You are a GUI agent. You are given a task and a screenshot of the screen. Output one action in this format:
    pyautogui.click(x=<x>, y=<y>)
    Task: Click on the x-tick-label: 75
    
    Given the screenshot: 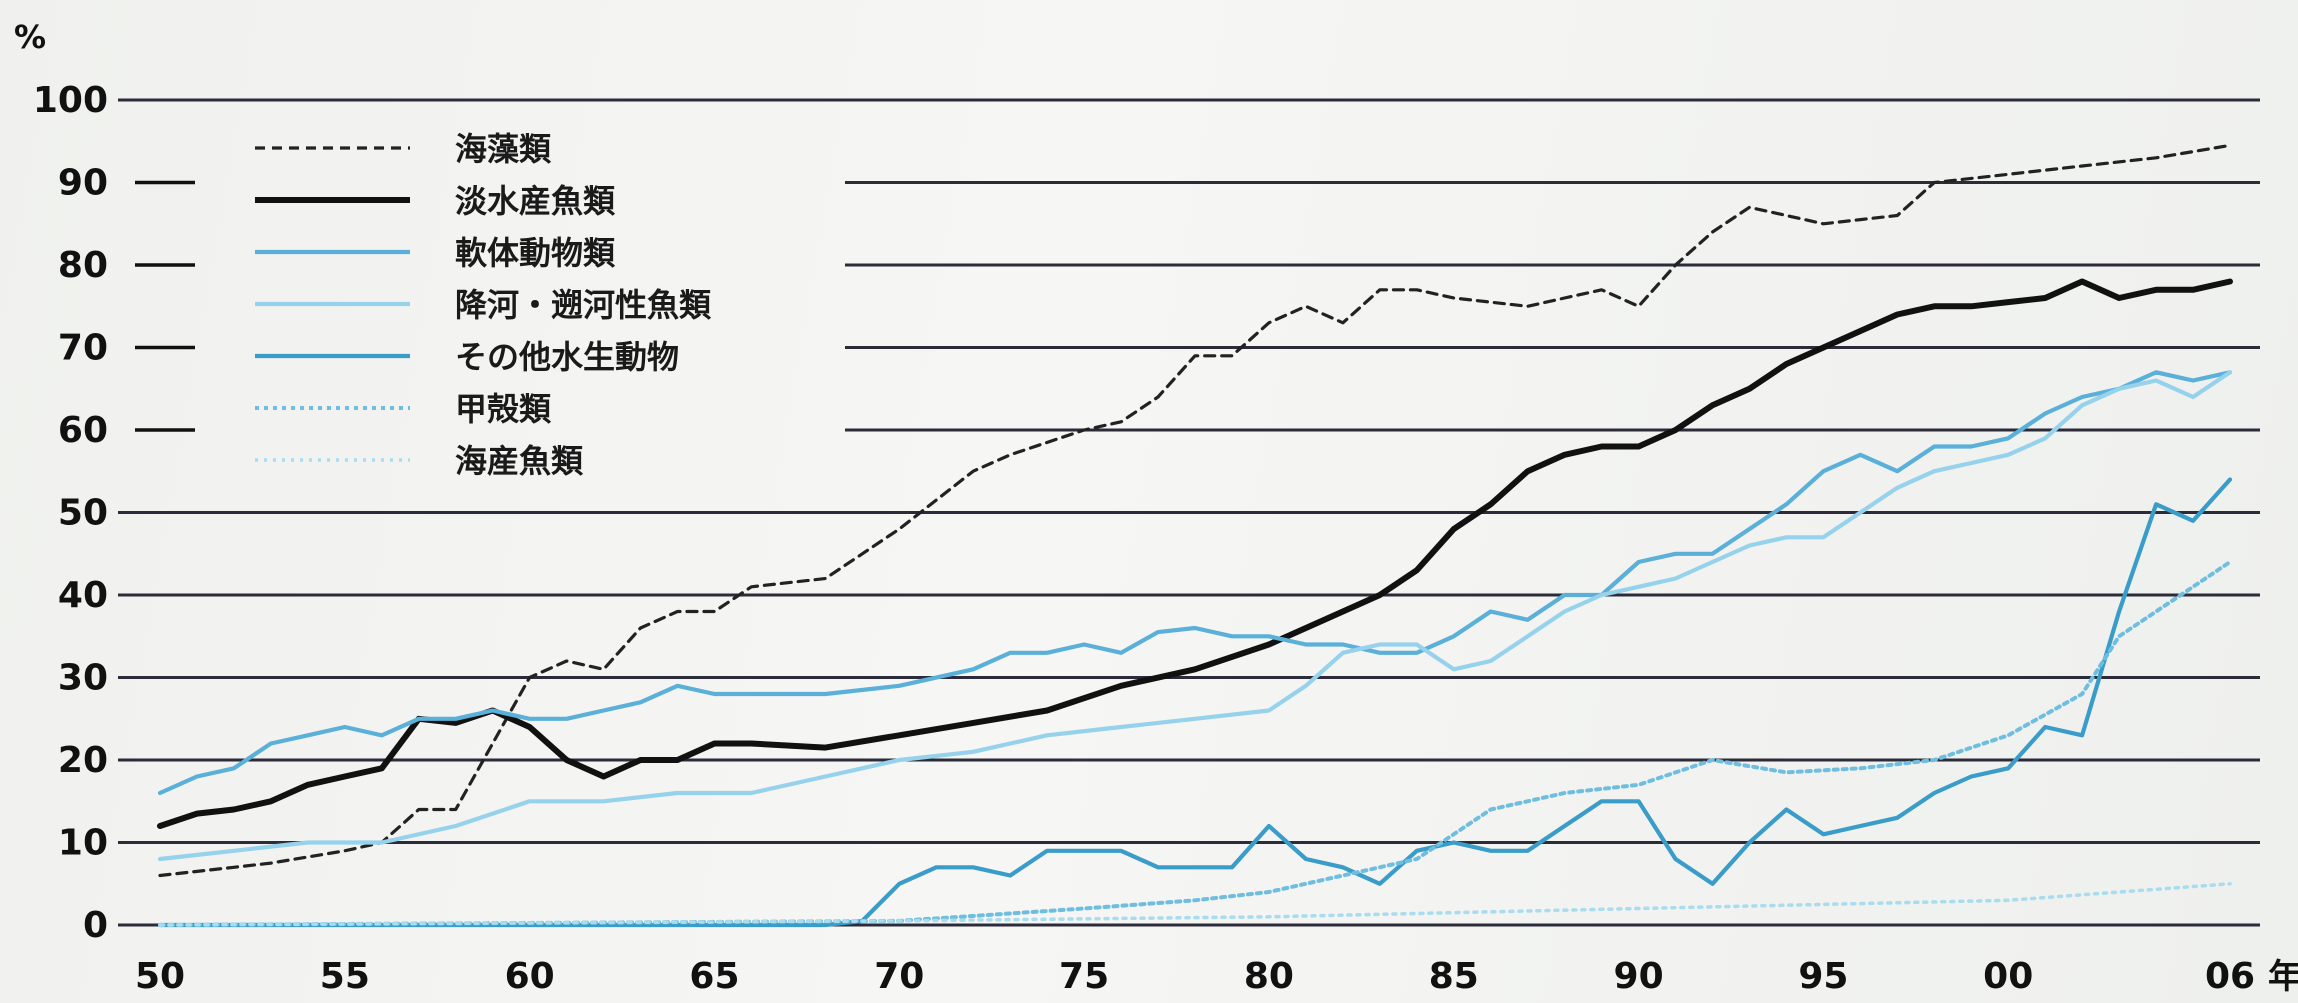 What is the action you would take?
    pyautogui.click(x=1084, y=976)
    